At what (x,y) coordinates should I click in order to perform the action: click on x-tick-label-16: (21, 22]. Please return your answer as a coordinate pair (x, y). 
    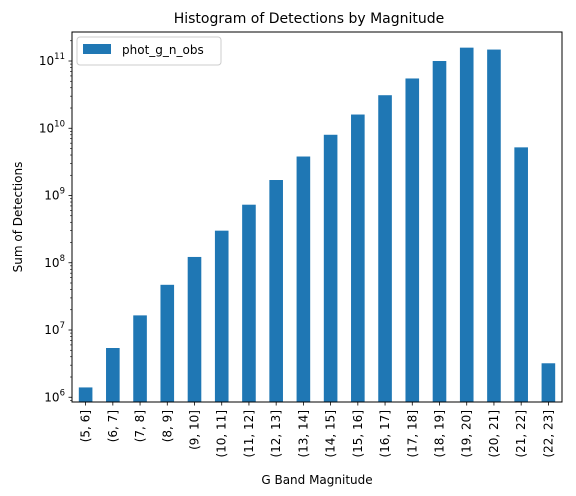
    Looking at the image, I should click on (521, 434).